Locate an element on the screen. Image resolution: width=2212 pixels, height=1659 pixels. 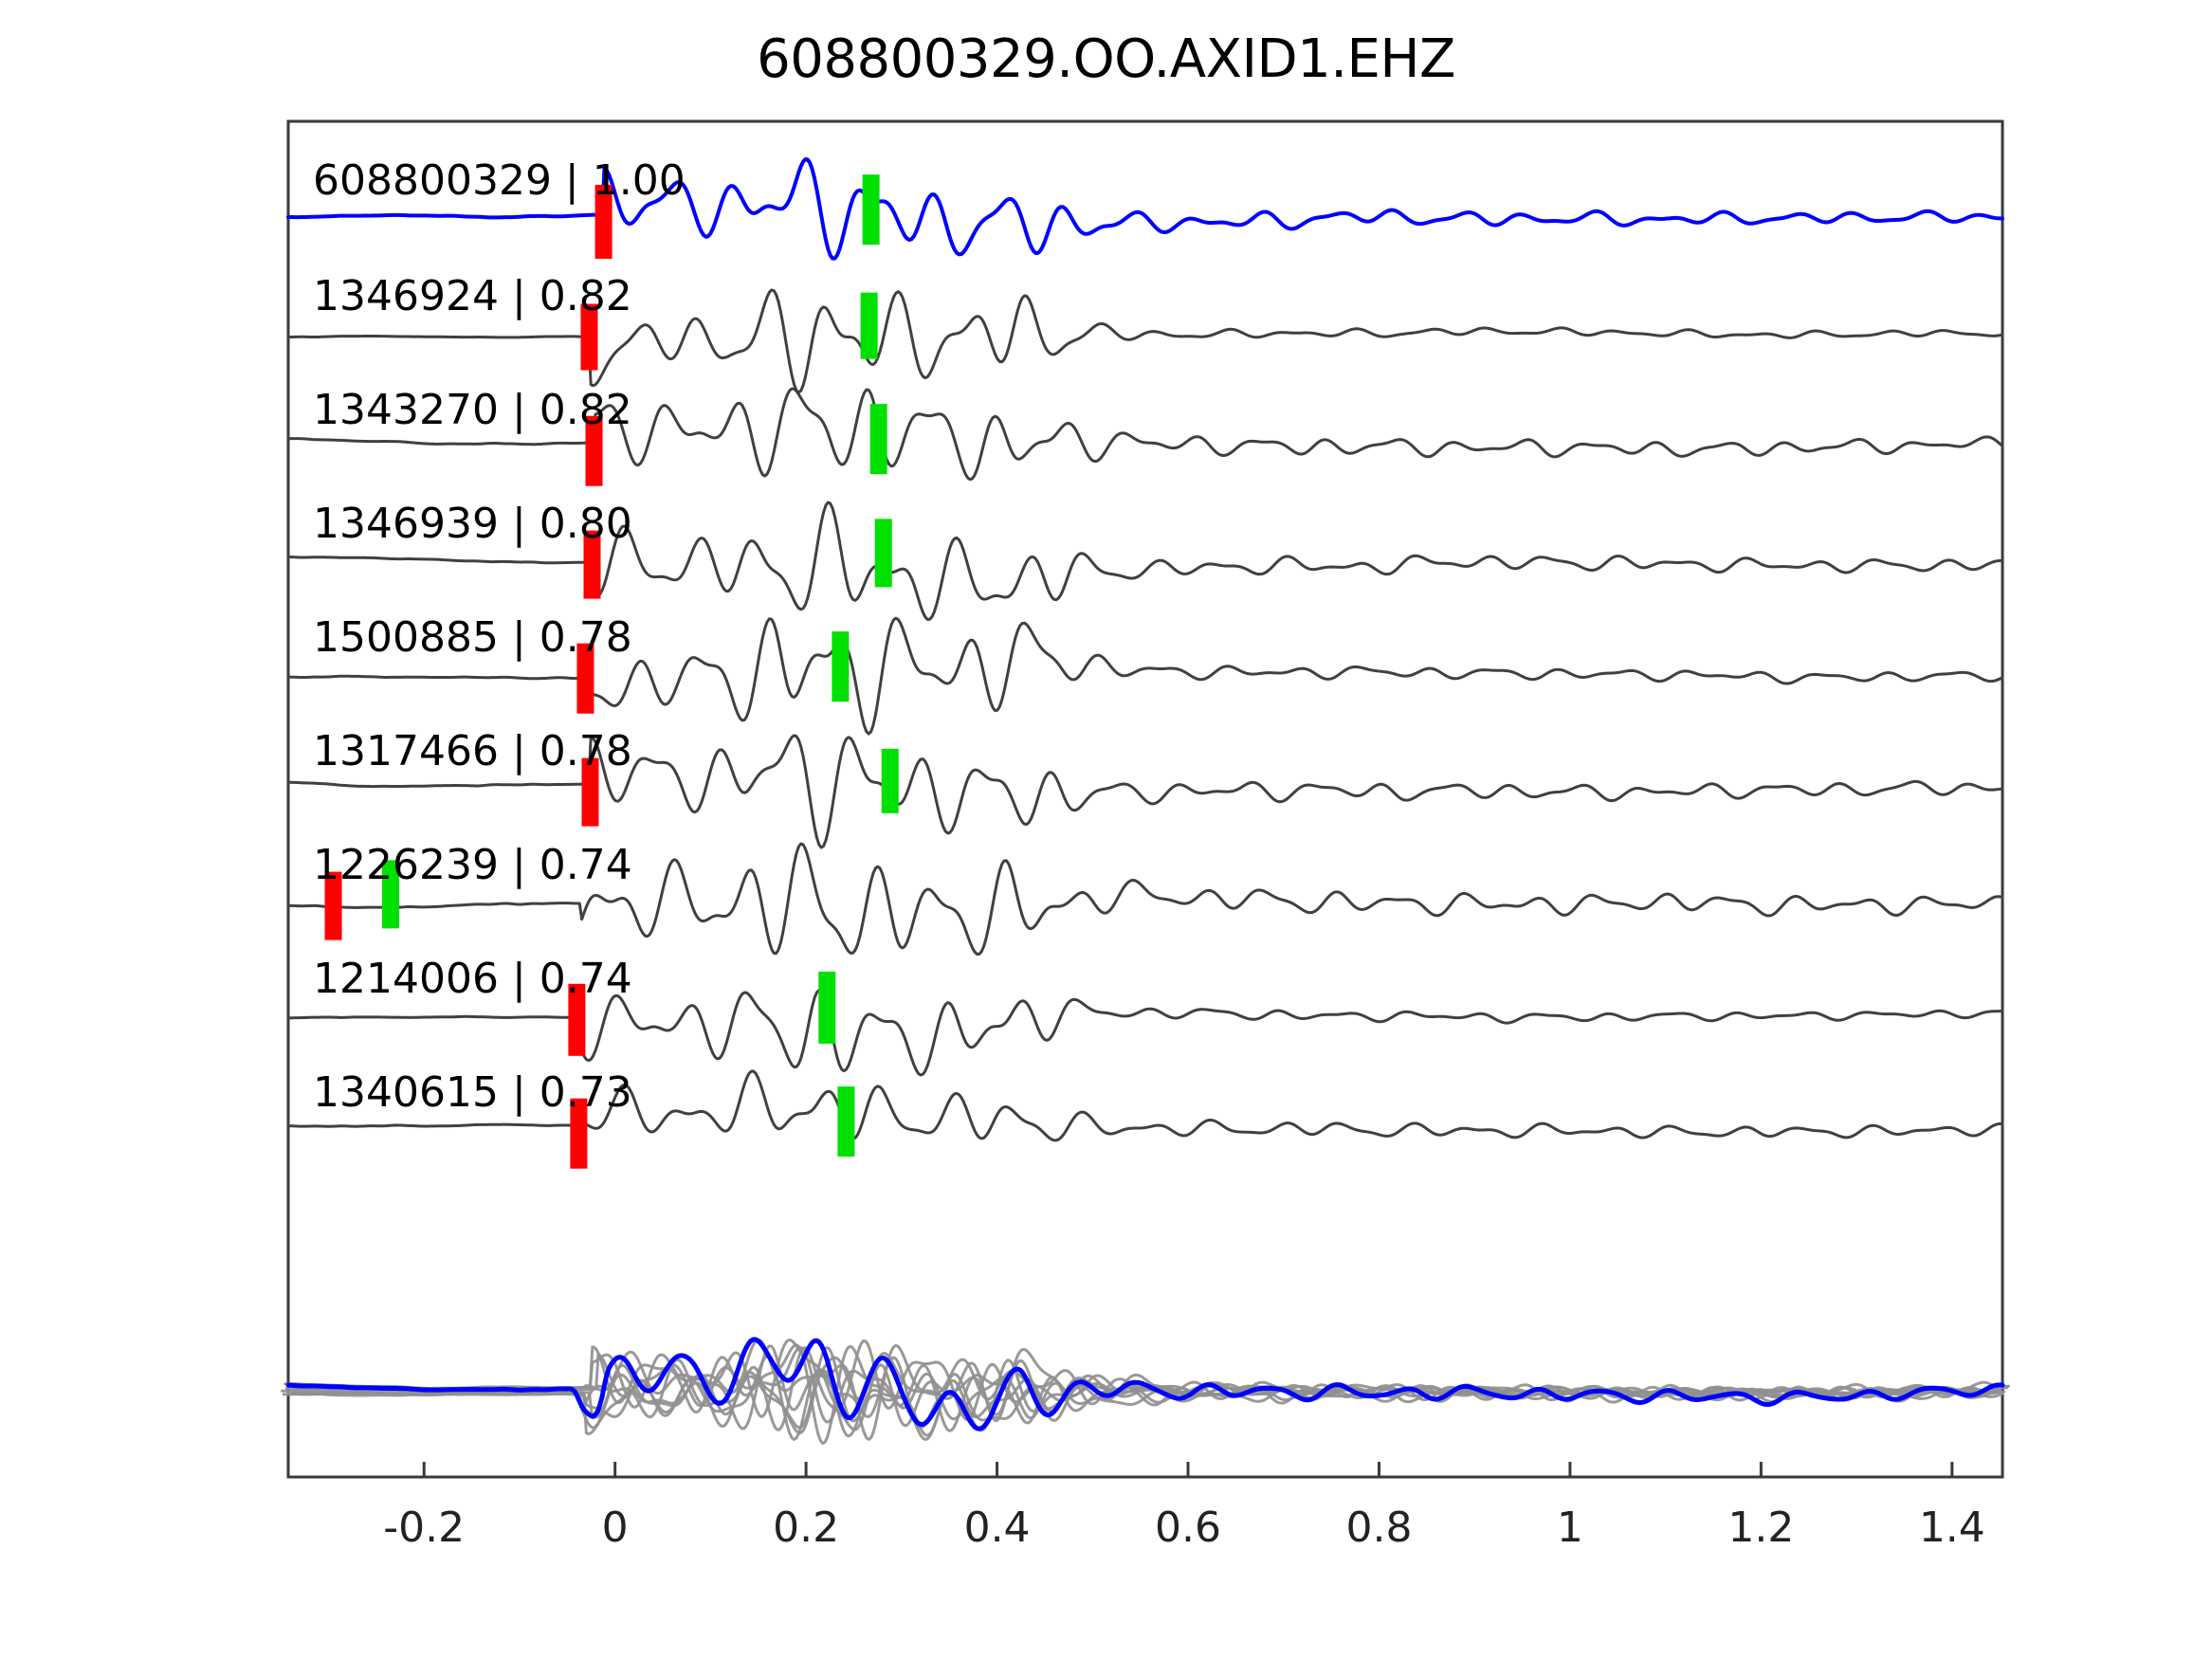
trace-label: 1346924 | 0.82 is located at coordinates (472, 296).